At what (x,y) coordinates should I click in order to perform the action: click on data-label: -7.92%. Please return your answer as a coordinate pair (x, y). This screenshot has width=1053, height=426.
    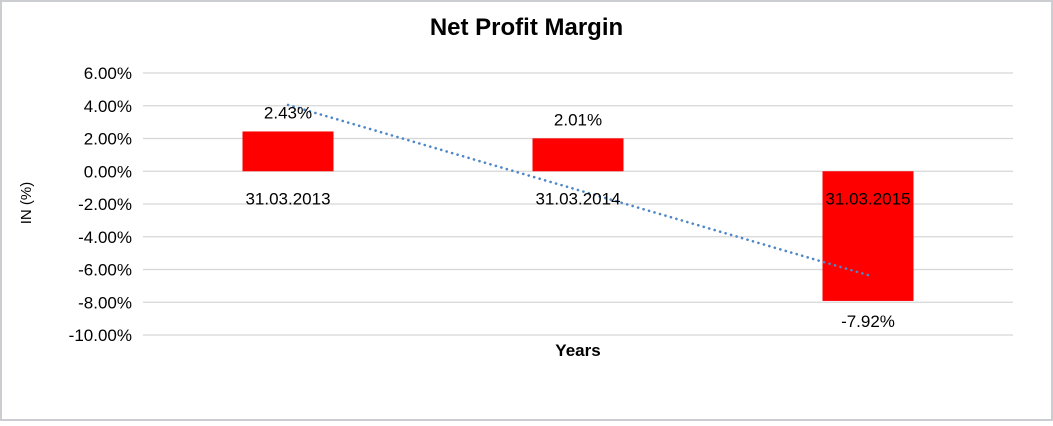
    Looking at the image, I should click on (868, 321).